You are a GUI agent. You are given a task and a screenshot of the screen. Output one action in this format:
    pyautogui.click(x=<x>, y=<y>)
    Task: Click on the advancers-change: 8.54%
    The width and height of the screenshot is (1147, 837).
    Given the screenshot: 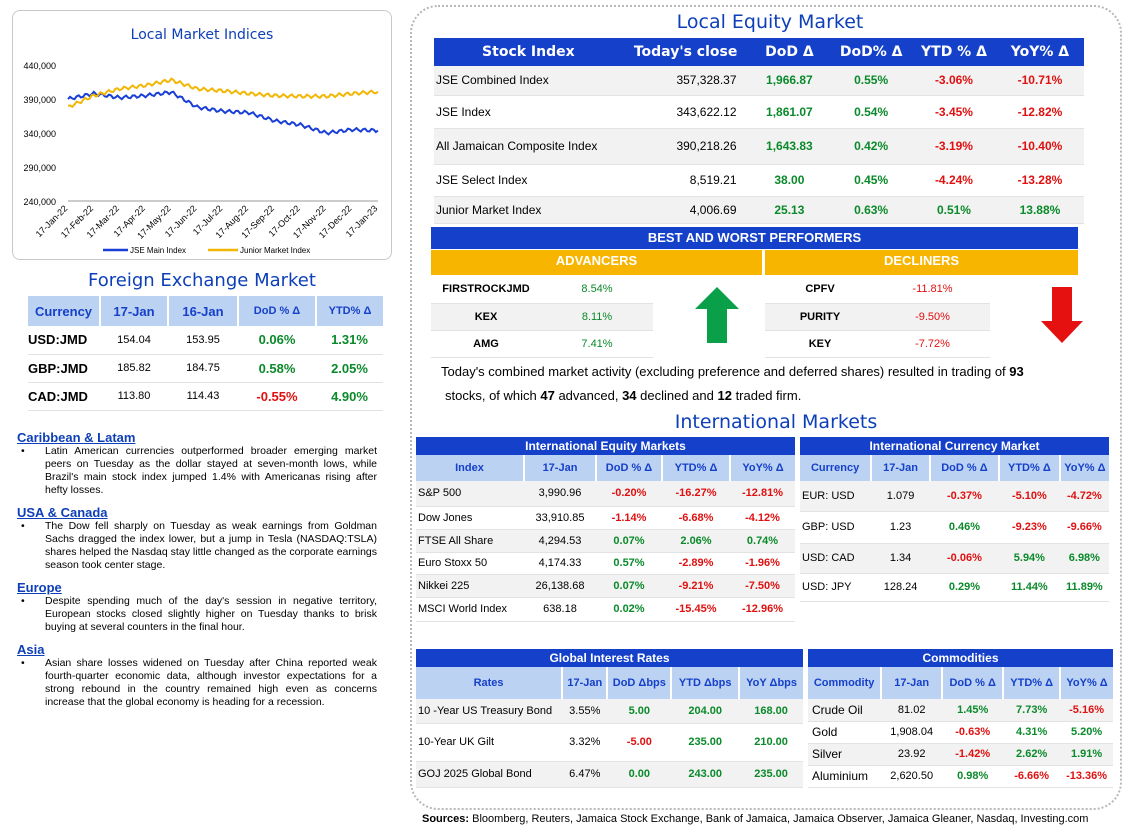 What is the action you would take?
    pyautogui.click(x=597, y=290)
    